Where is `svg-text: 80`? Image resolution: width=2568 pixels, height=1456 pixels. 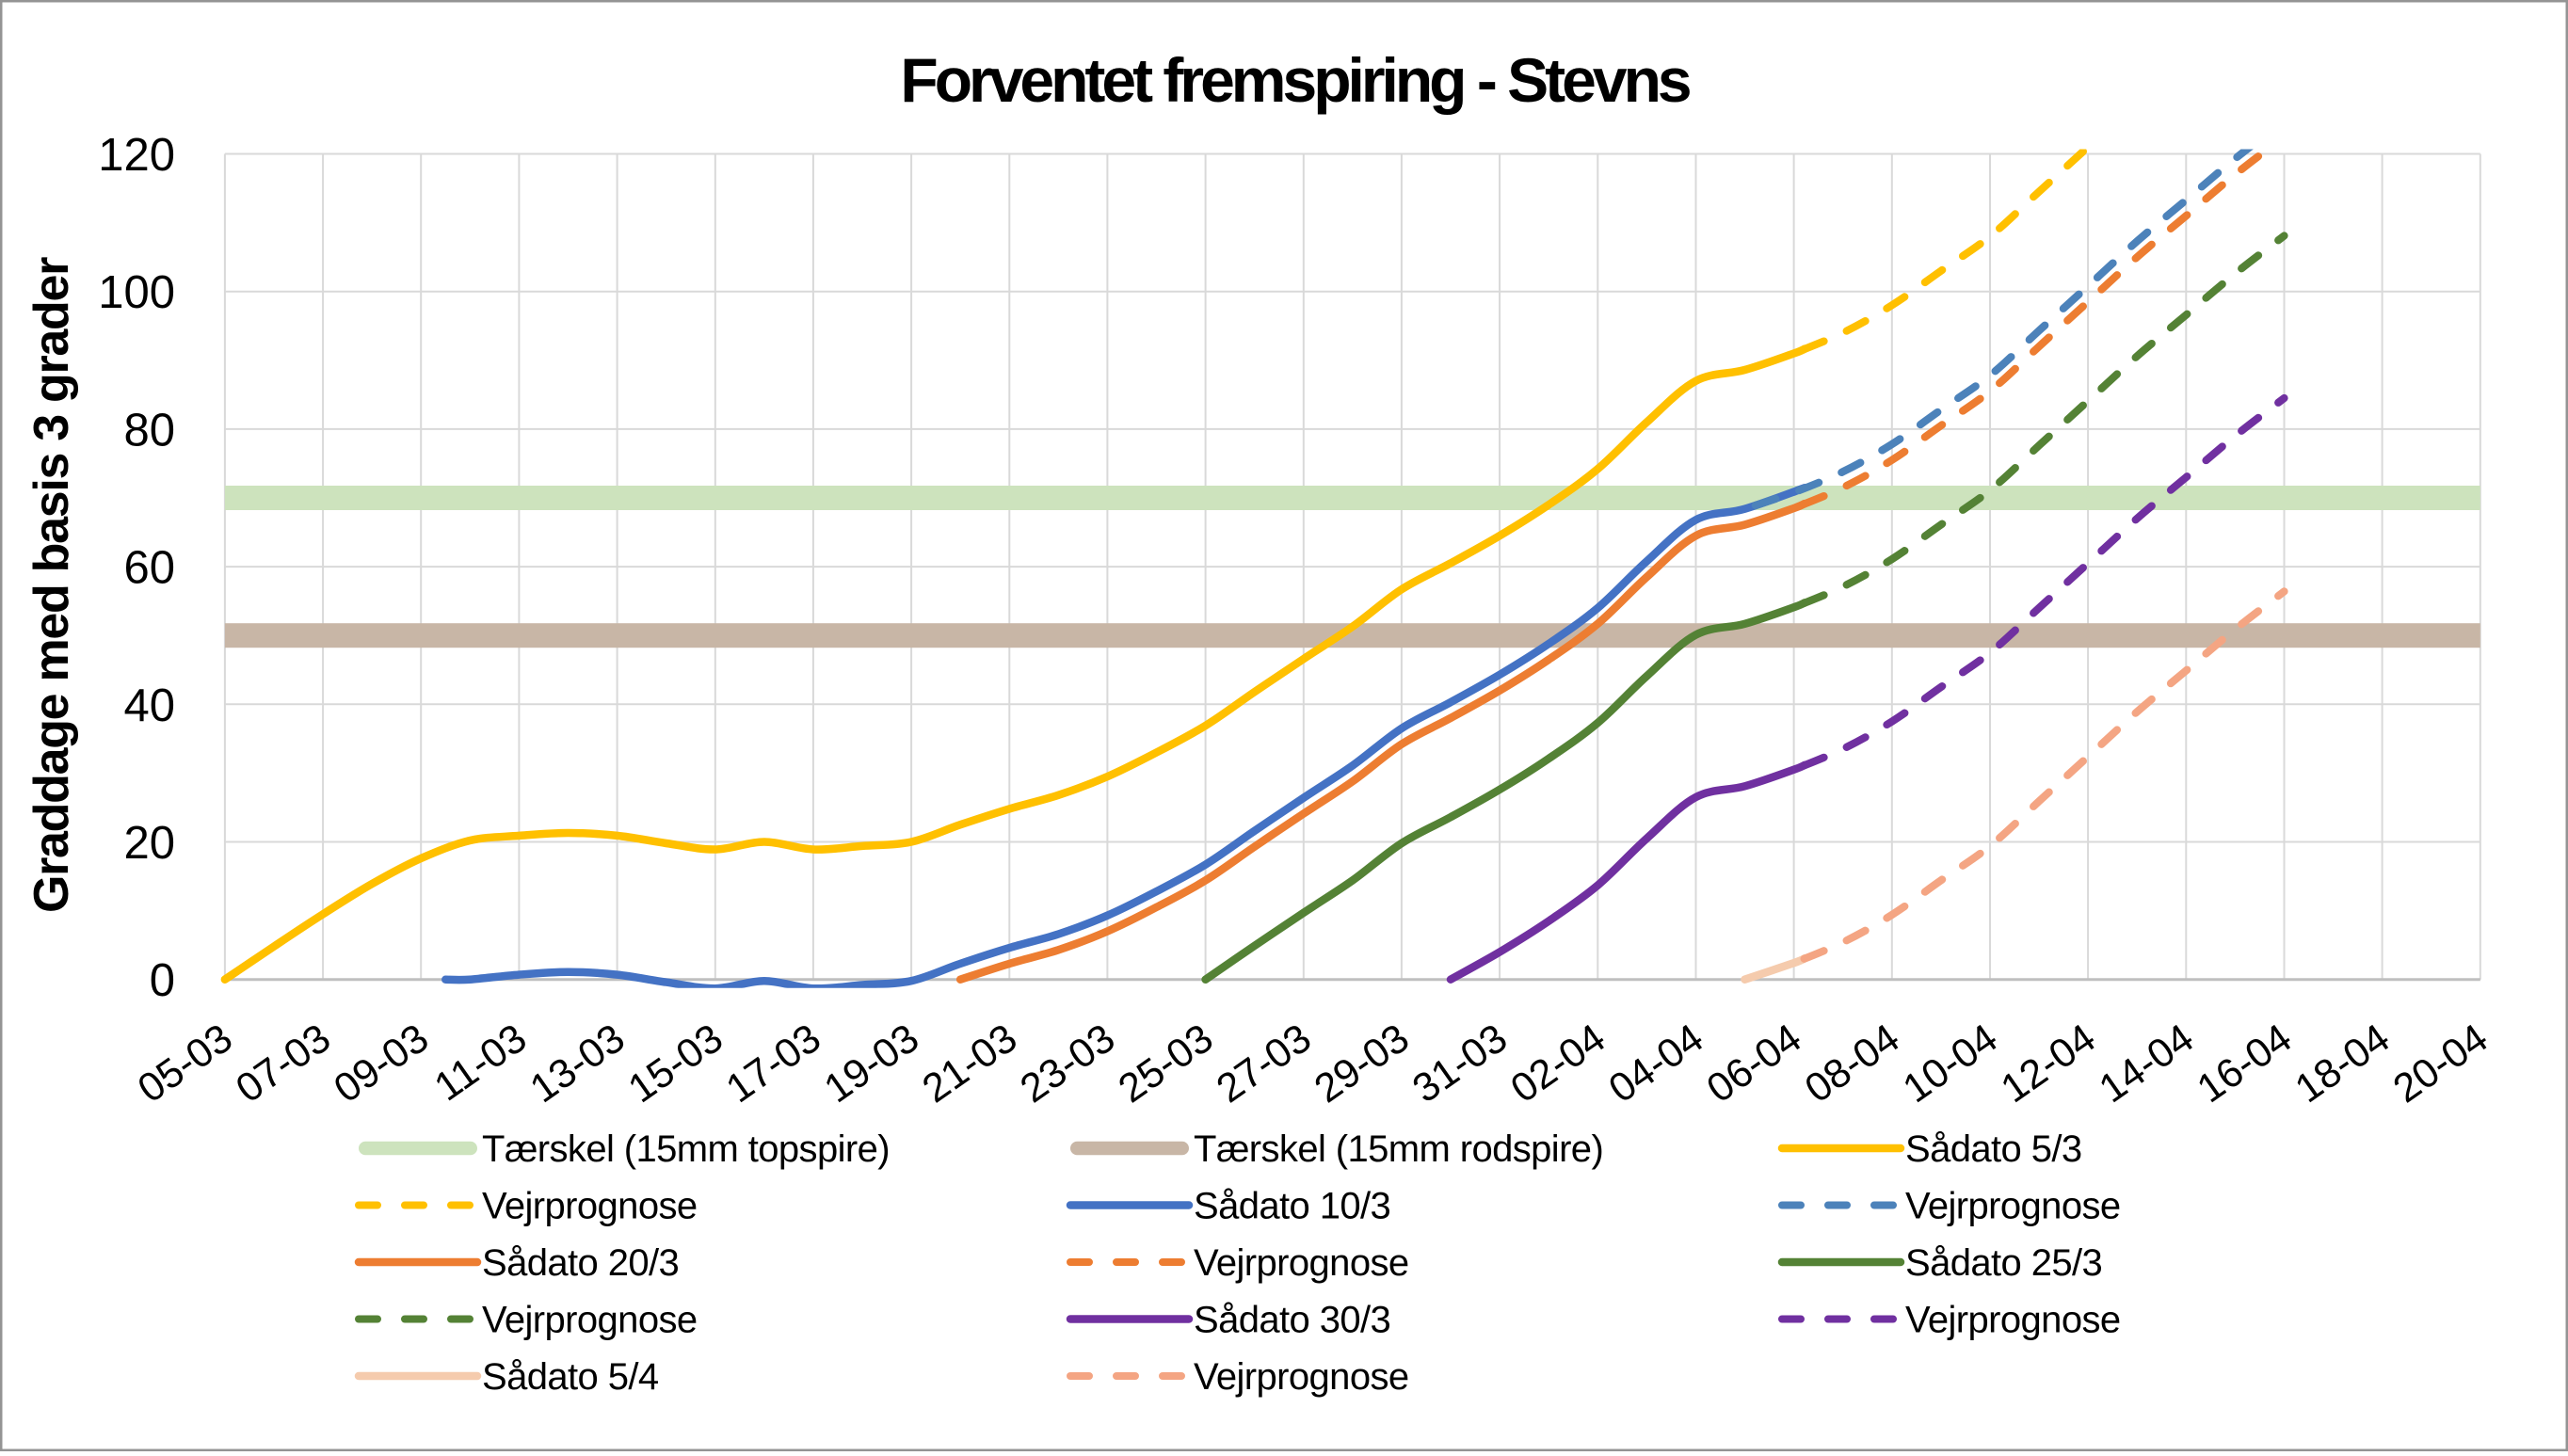
svg-text: 80 is located at coordinates (149, 430).